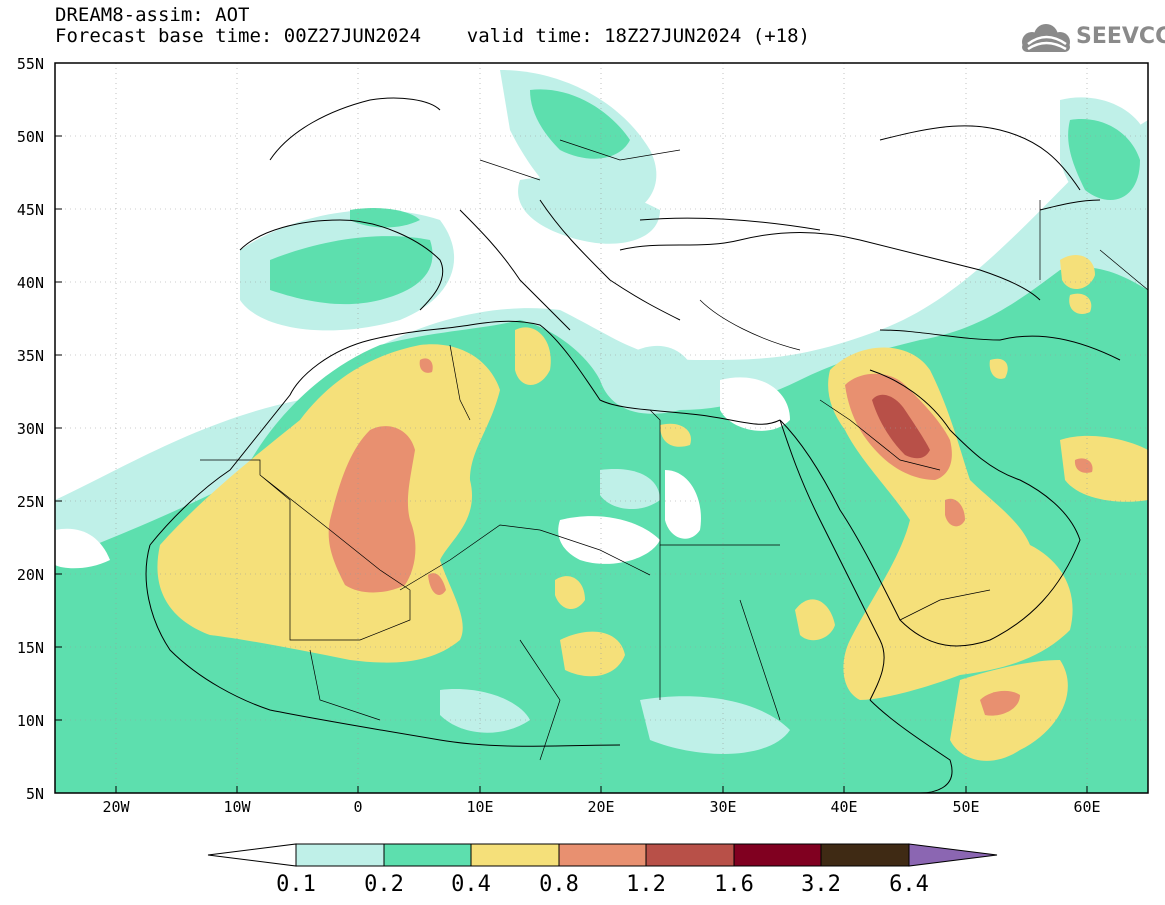 The image size is (1165, 905). Describe the element at coordinates (358, 807) in the screenshot. I see `lon-label: 0` at that location.